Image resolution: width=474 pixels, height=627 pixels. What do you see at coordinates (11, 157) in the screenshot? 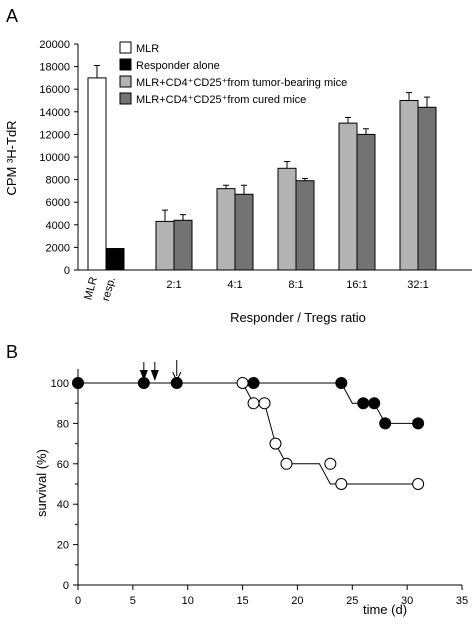
I see `panel-a-y-axis-title: CPM ³H-TdR` at bounding box center [11, 157].